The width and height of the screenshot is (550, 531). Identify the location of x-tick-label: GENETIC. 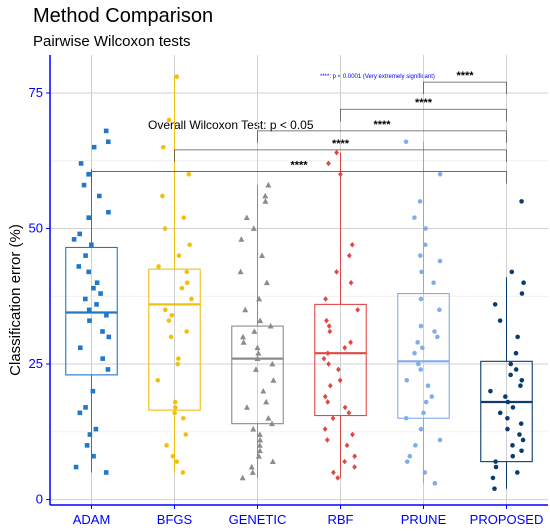
(258, 519).